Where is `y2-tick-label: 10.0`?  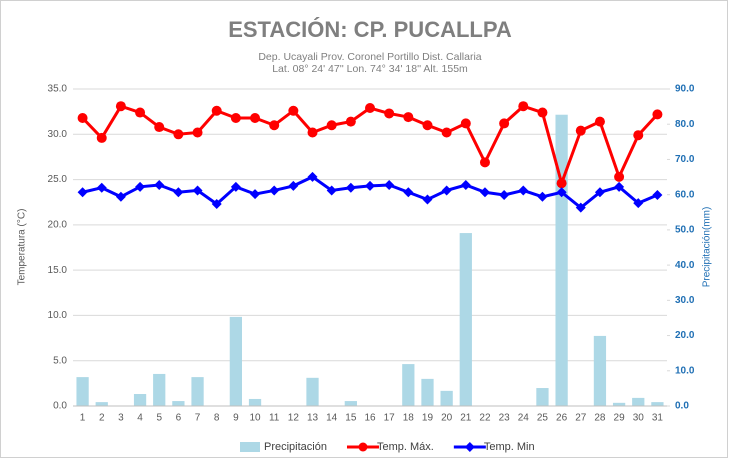 y2-tick-label: 10.0 is located at coordinates (685, 370).